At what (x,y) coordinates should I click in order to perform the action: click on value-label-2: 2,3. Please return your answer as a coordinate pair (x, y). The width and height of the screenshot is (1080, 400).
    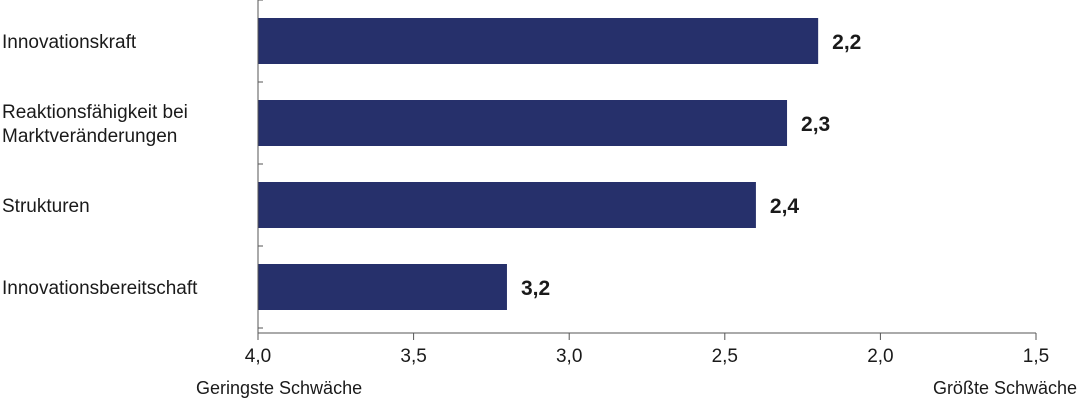
    Looking at the image, I should click on (815, 124).